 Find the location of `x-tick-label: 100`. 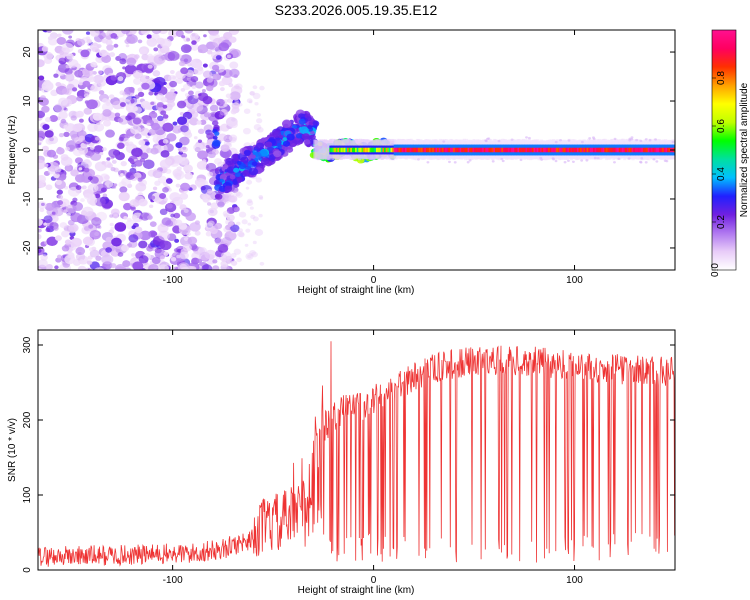

x-tick-label: 100 is located at coordinates (574, 280).